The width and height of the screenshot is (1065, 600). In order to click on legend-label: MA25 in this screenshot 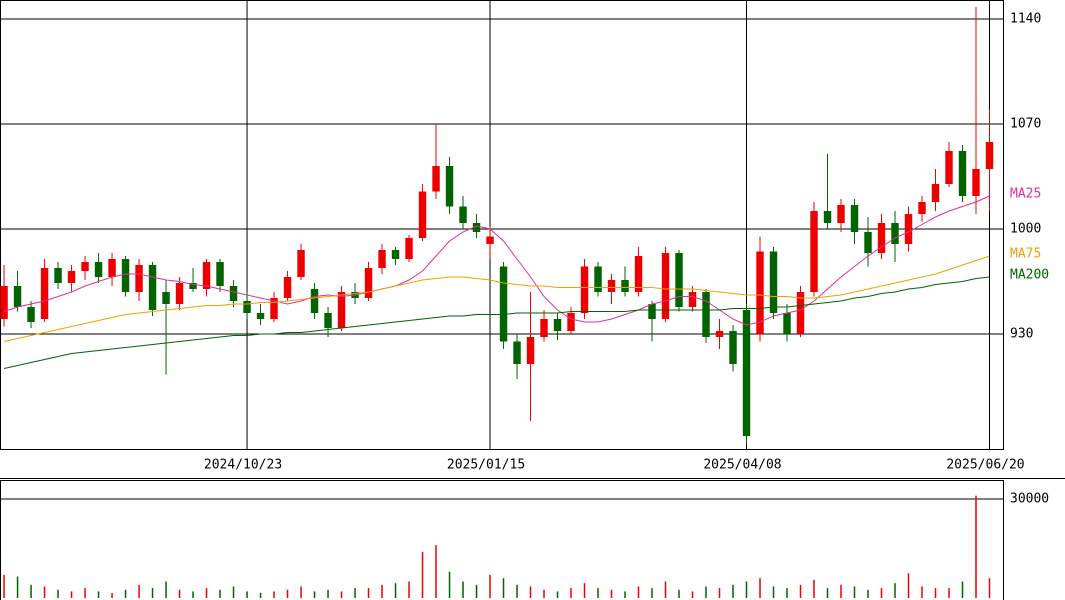, I will do `click(1025, 194)`.